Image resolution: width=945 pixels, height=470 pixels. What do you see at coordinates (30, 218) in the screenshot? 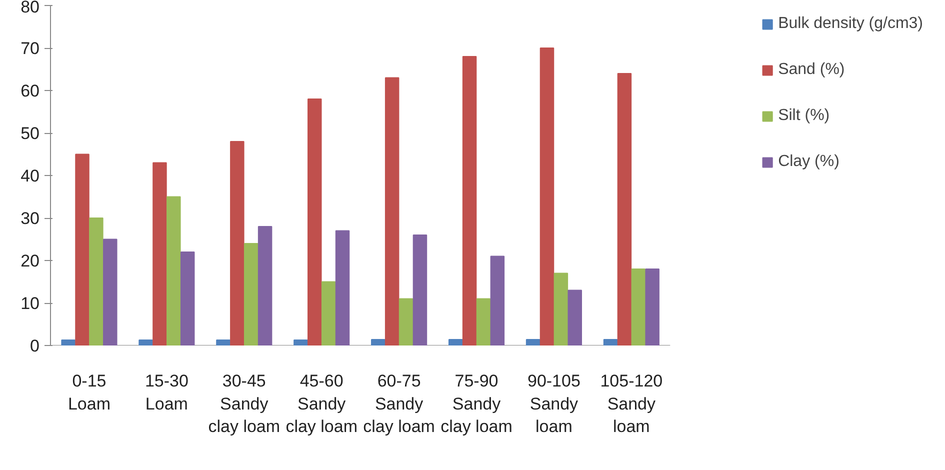
I see `y-tick-label: 30` at bounding box center [30, 218].